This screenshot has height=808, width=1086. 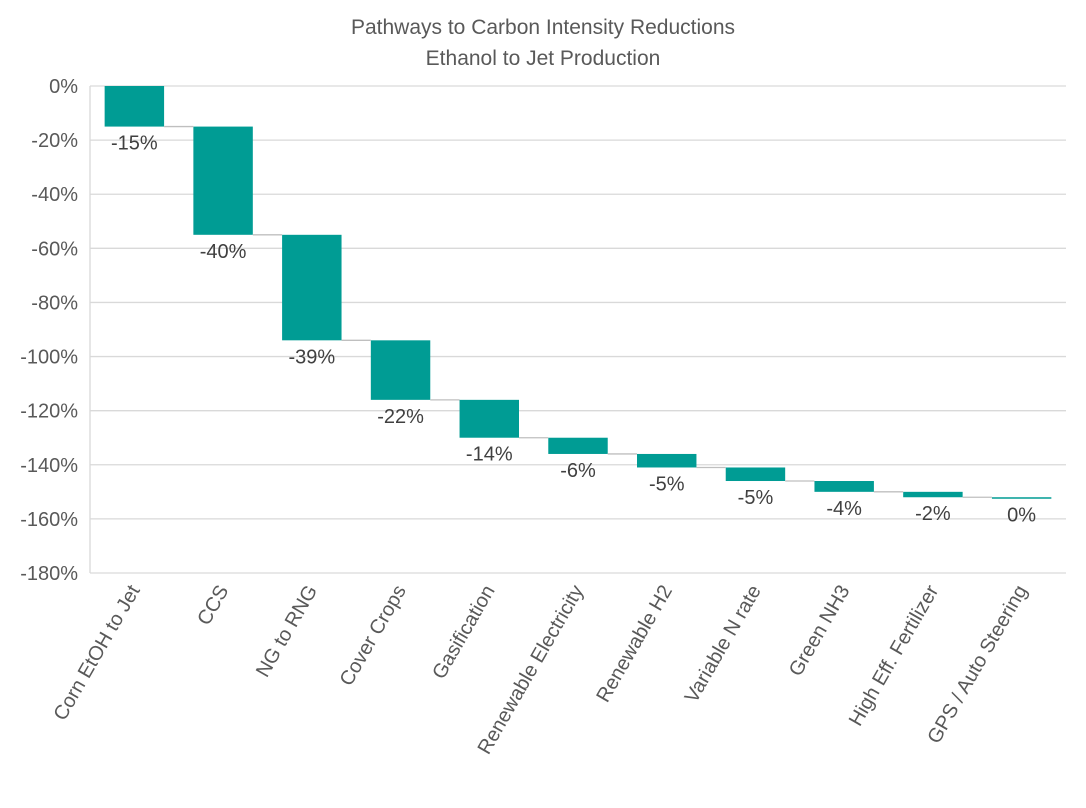 What do you see at coordinates (49, 466) in the screenshot?
I see `y-tick-label: -140%` at bounding box center [49, 466].